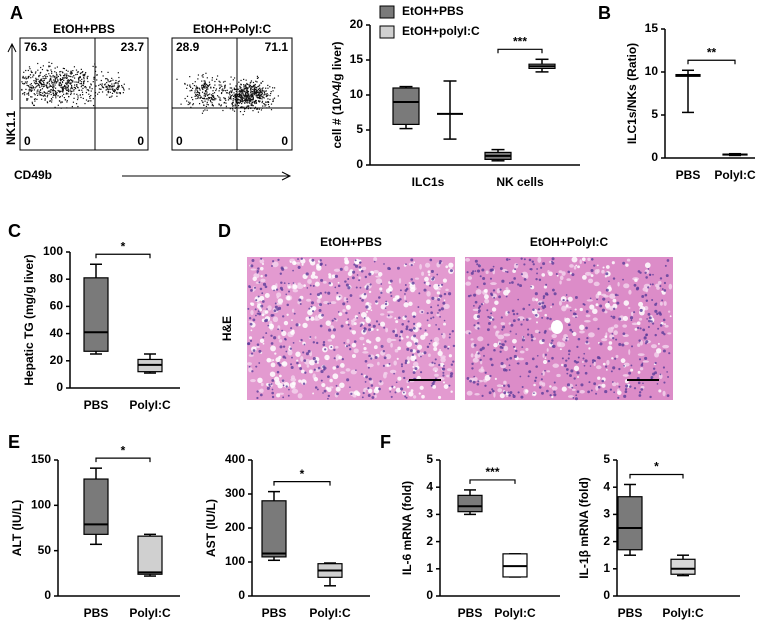 This screenshot has width=759, height=623. I want to click on significance-label: *, so click(123, 450).